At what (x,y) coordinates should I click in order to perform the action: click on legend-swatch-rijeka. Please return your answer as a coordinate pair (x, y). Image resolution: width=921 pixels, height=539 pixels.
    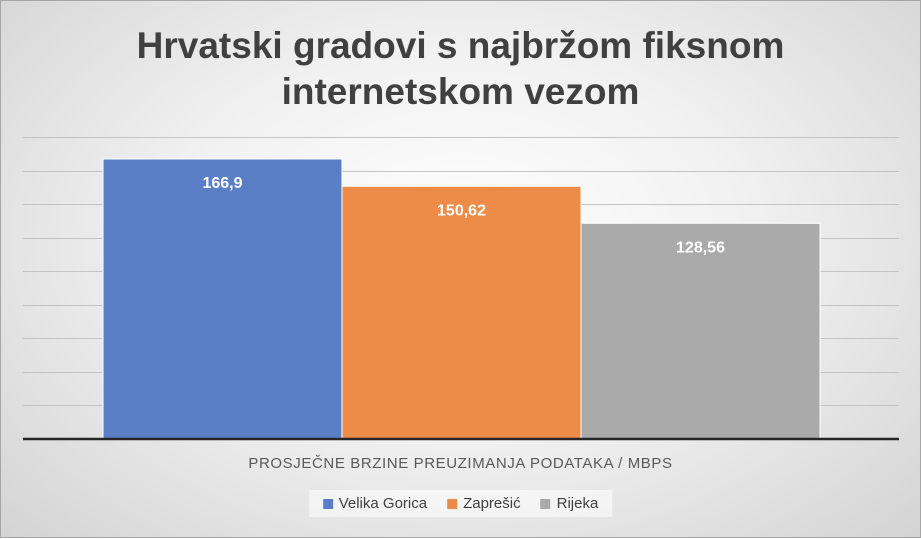
    Looking at the image, I should click on (545, 503).